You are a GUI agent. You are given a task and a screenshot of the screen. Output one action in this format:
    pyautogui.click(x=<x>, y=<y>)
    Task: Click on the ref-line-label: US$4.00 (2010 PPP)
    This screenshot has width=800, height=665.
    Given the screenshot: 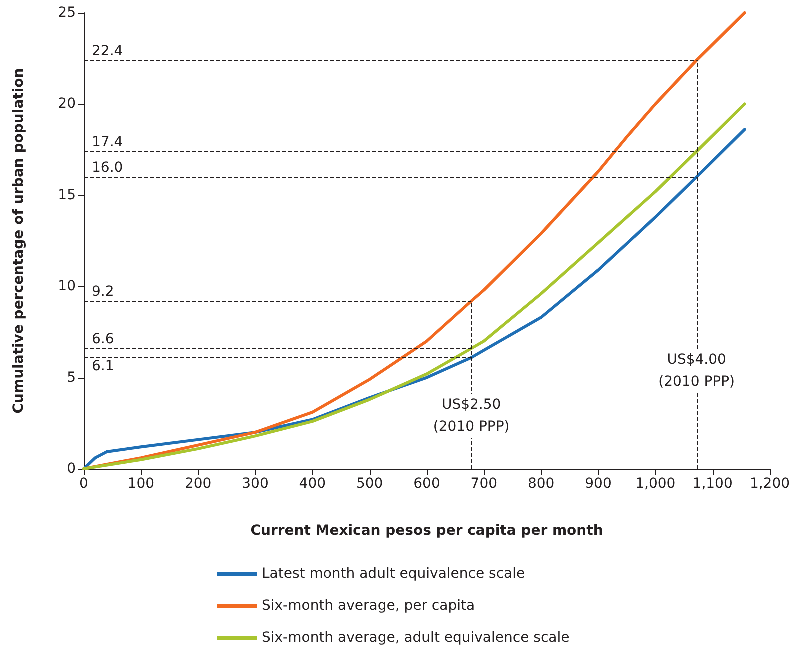 What is the action you would take?
    pyautogui.click(x=696, y=371)
    